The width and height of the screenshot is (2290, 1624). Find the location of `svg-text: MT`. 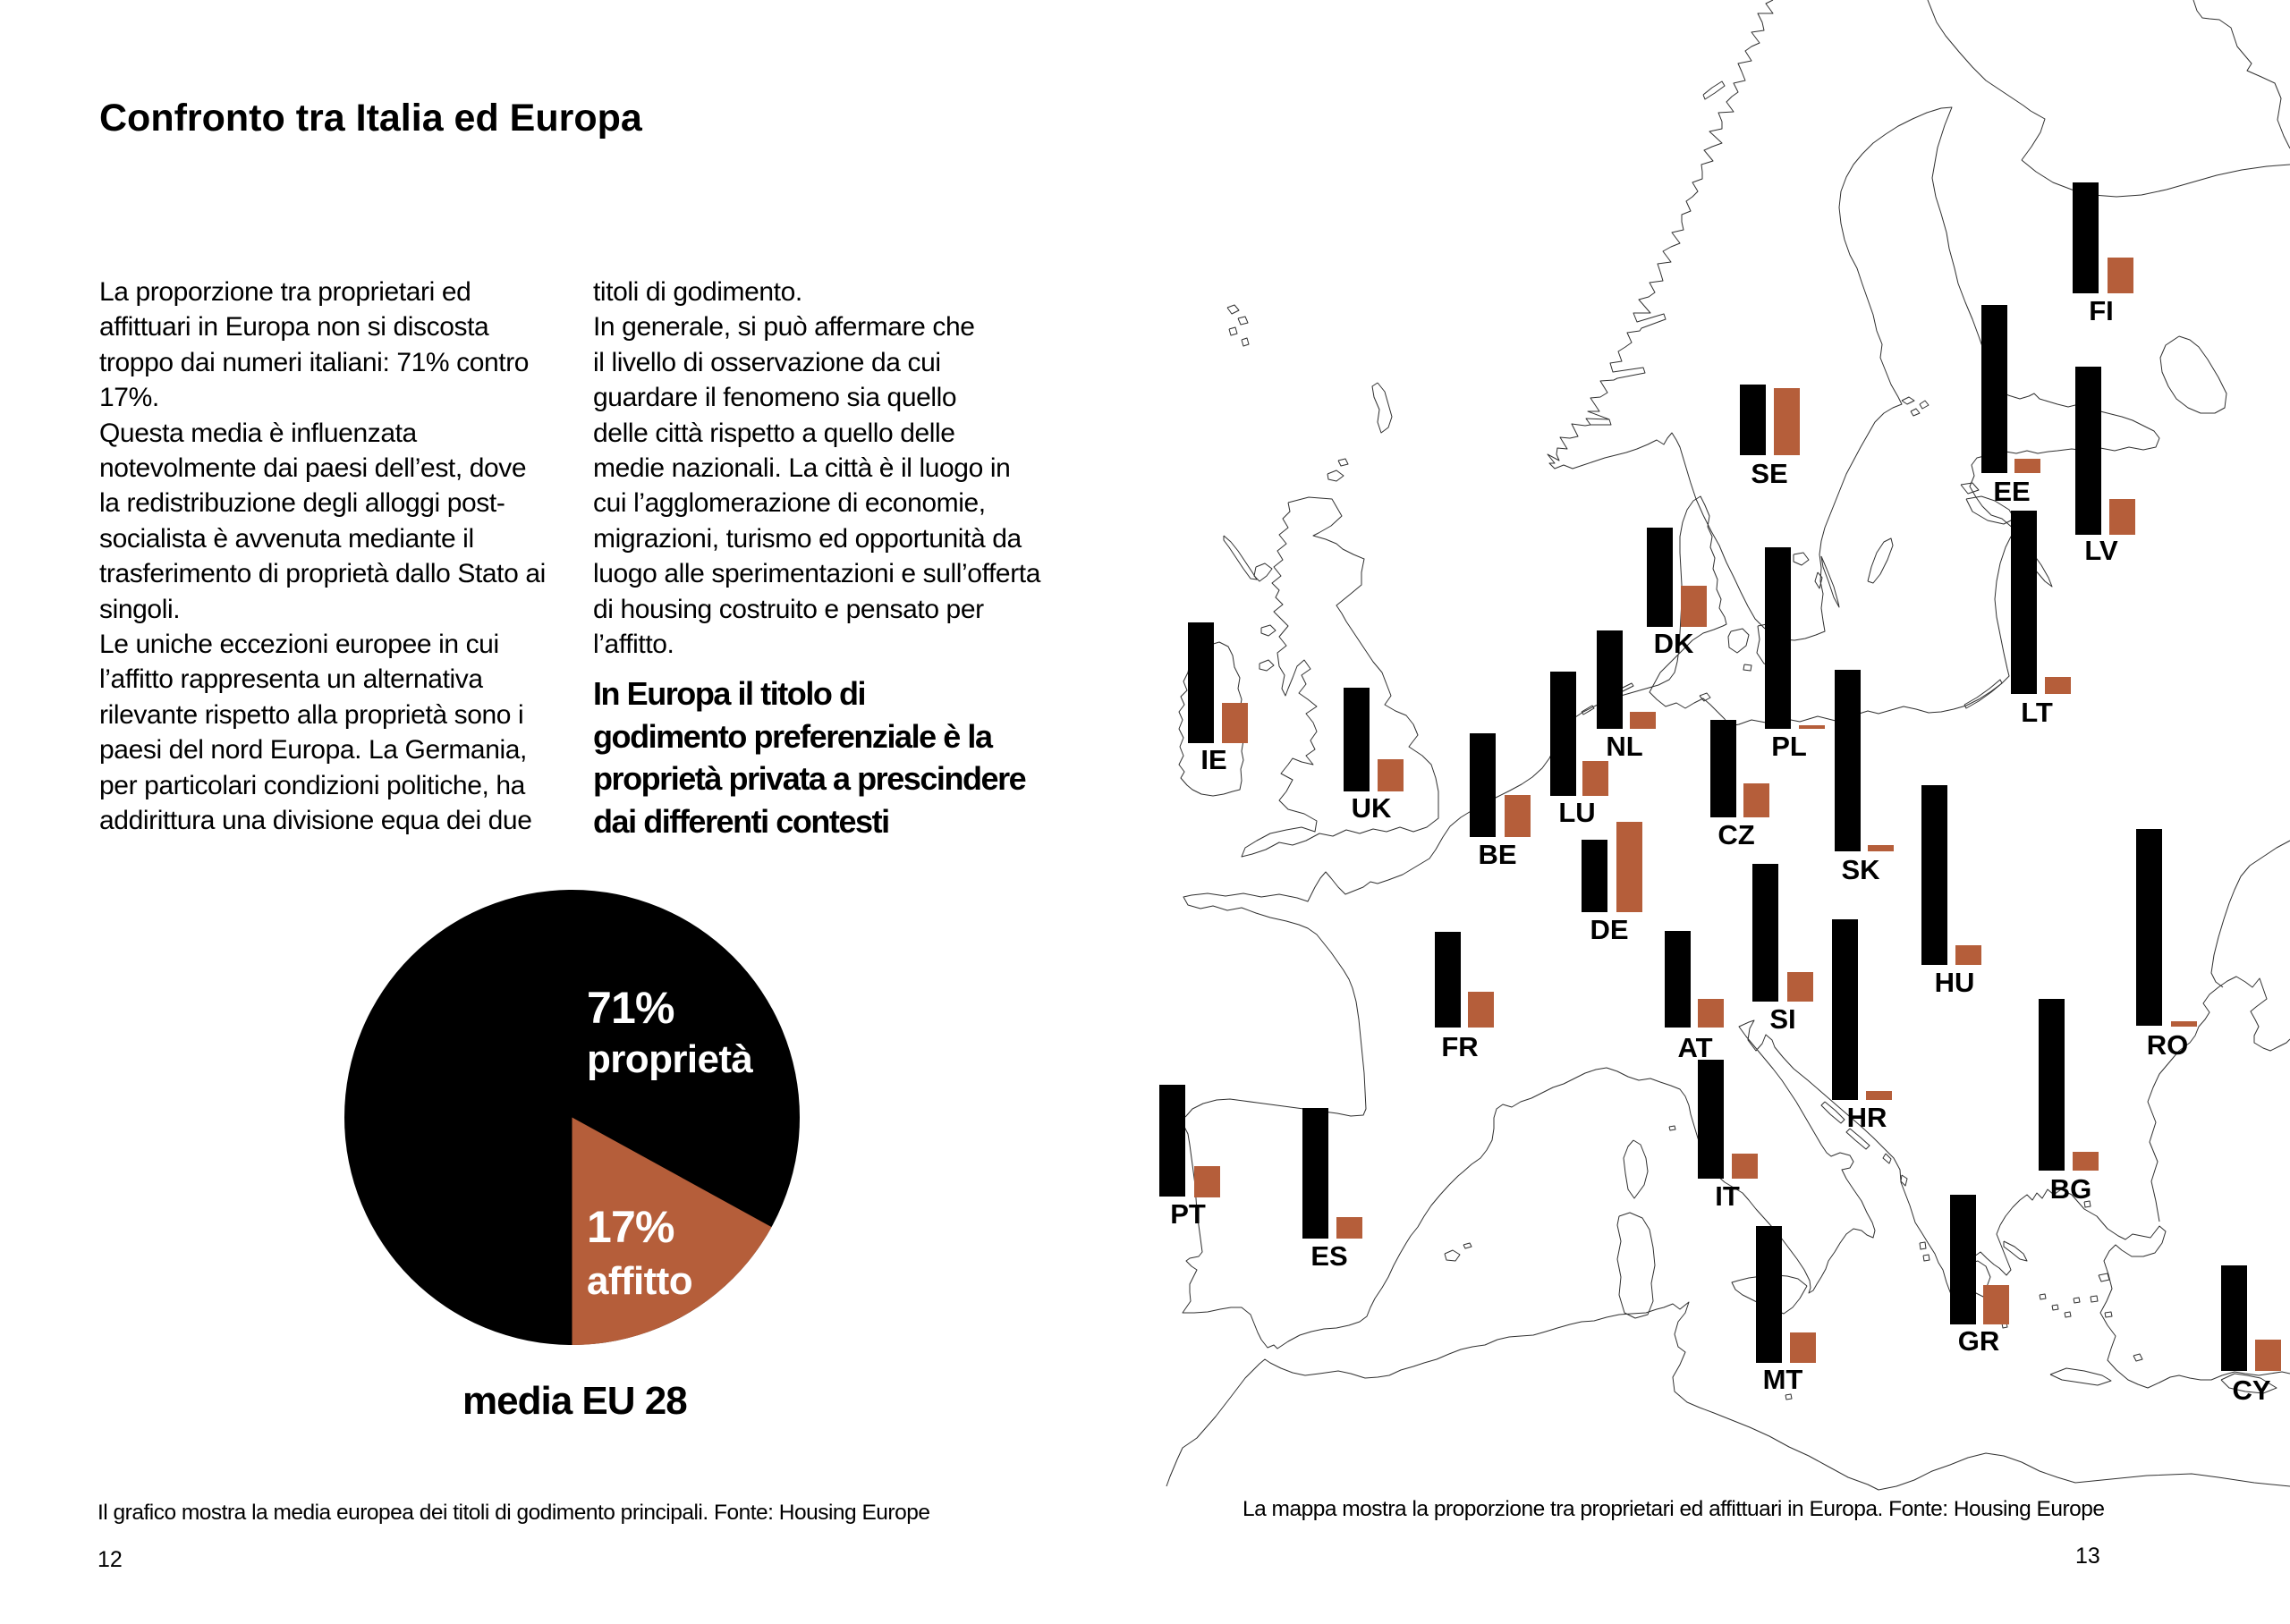

svg-text: MT is located at coordinates (1783, 1379).